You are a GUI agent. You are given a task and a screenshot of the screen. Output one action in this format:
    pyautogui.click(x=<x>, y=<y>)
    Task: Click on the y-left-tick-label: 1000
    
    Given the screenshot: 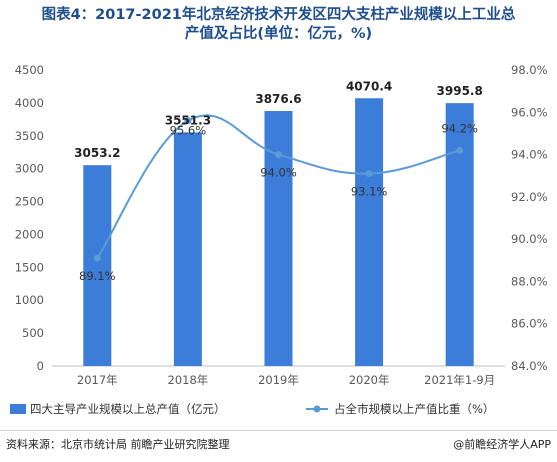 What is the action you would take?
    pyautogui.click(x=29, y=300)
    